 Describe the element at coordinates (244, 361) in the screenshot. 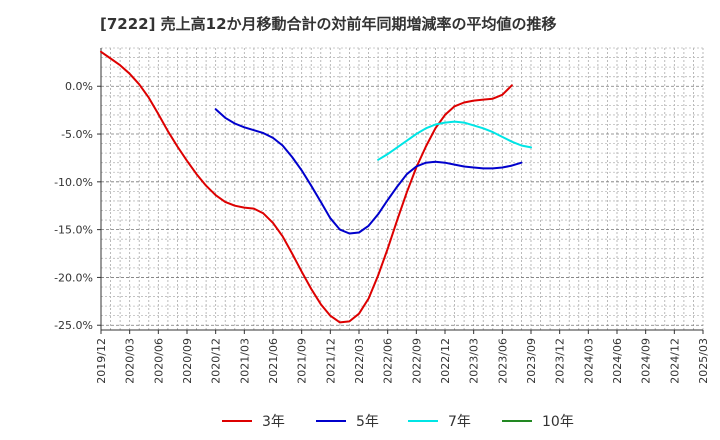

I see `x-tick-label: 2021/03` at that location.